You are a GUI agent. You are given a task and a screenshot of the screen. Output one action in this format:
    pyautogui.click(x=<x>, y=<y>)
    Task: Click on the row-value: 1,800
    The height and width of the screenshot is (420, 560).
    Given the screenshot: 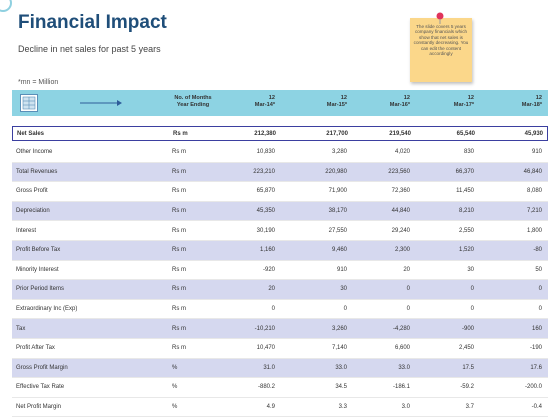 What is the action you would take?
    pyautogui.click(x=534, y=230)
    